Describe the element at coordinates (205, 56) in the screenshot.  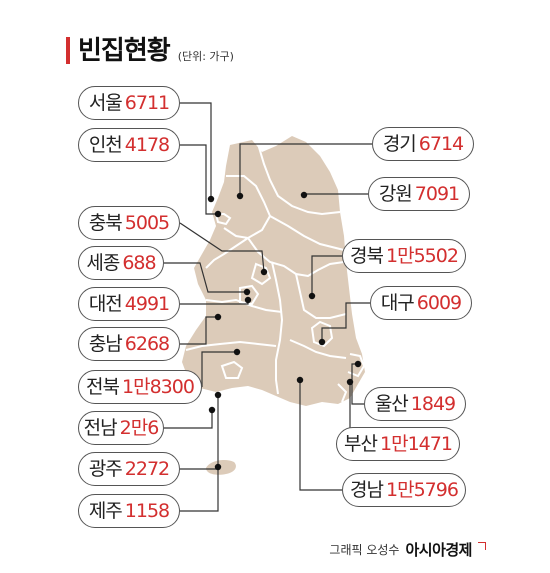
I see `unit-note: (단위: 가구)` at that location.